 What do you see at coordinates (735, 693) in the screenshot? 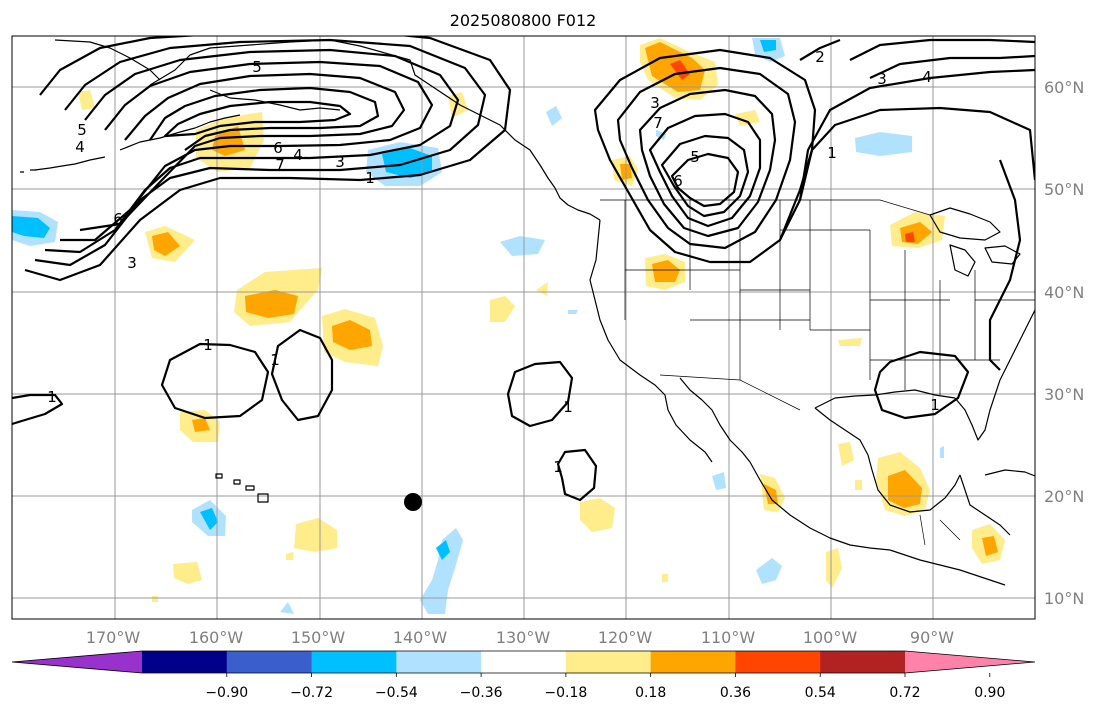
I see `colorbar-tick-label: 0.36` at bounding box center [735, 693].